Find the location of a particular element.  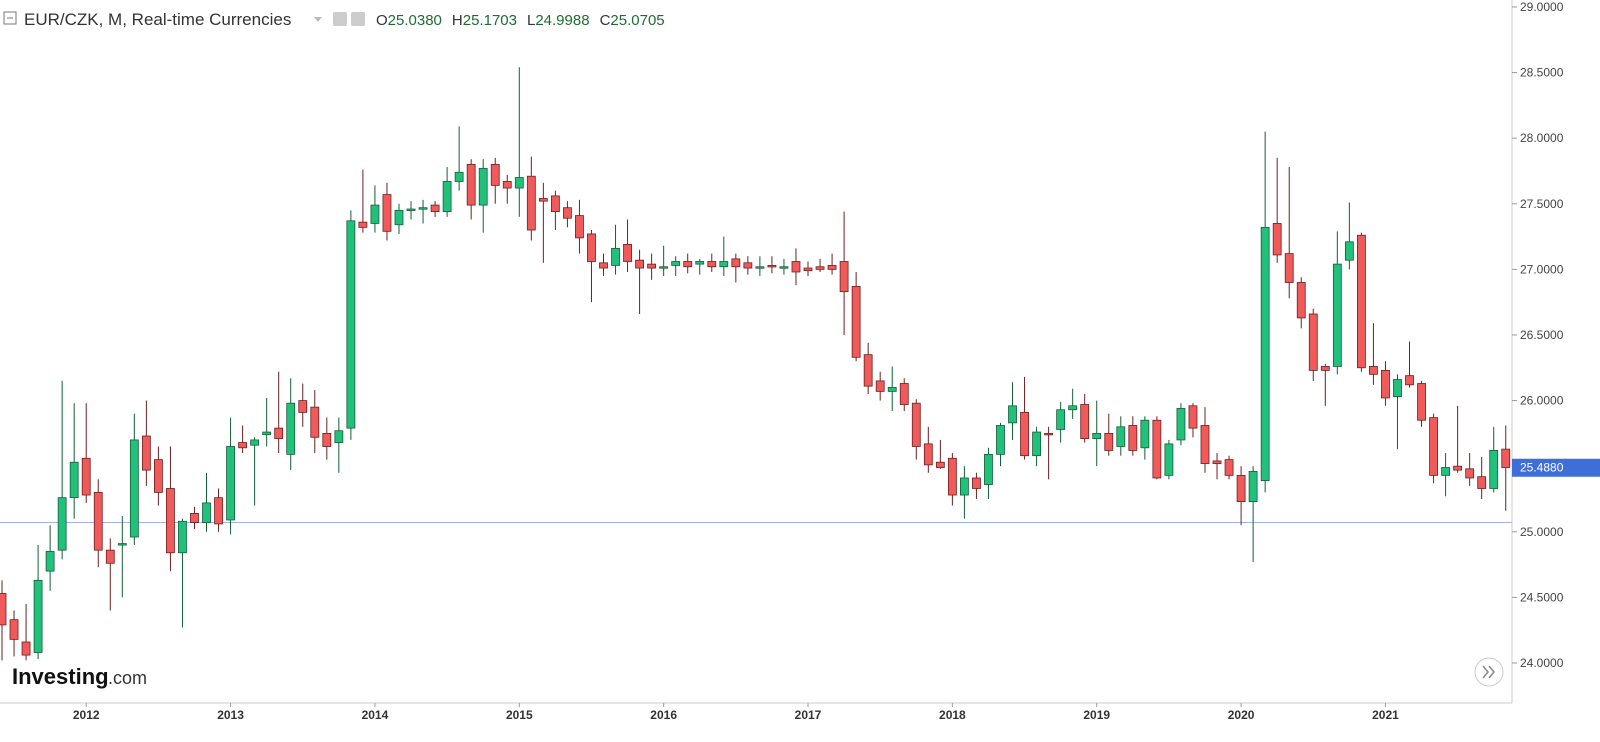

y-tick-label: 29.0000 is located at coordinates (1542, 7).